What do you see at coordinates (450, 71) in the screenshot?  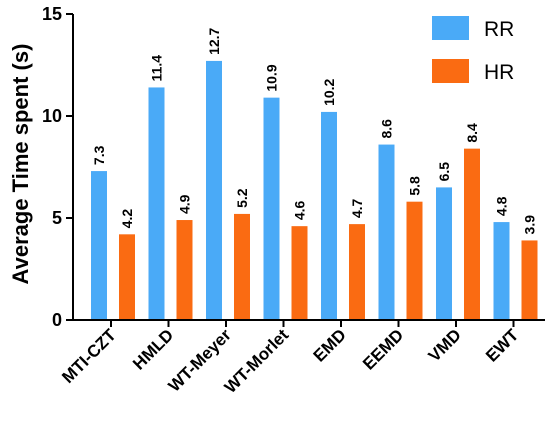 I see `legend-swatch-hr` at bounding box center [450, 71].